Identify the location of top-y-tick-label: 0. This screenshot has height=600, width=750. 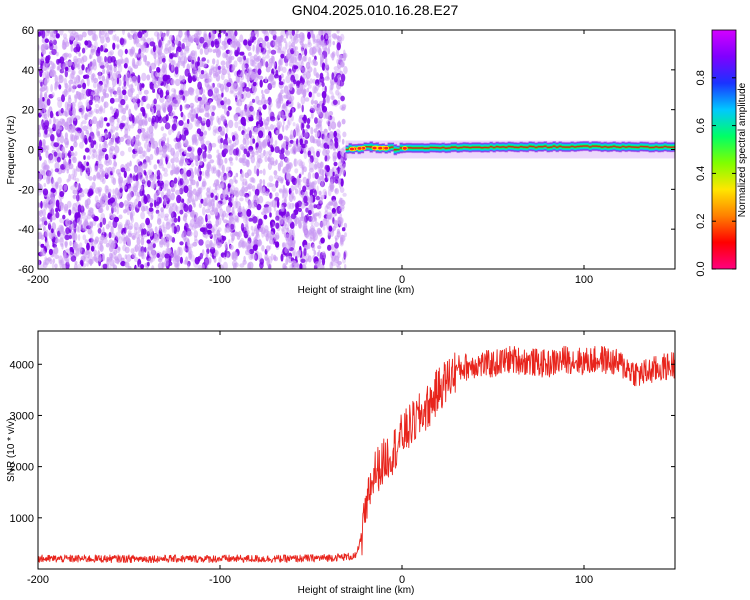
(31, 151).